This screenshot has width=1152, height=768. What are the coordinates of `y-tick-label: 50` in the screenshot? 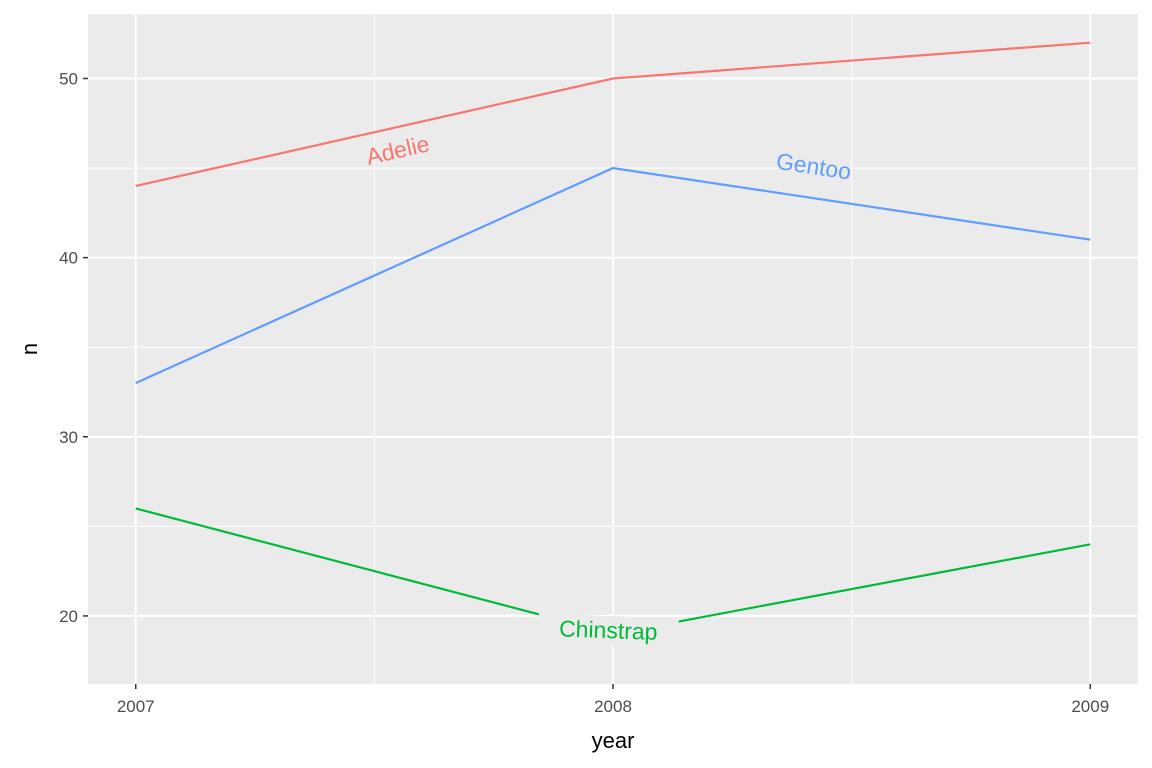 It's located at (68, 78).